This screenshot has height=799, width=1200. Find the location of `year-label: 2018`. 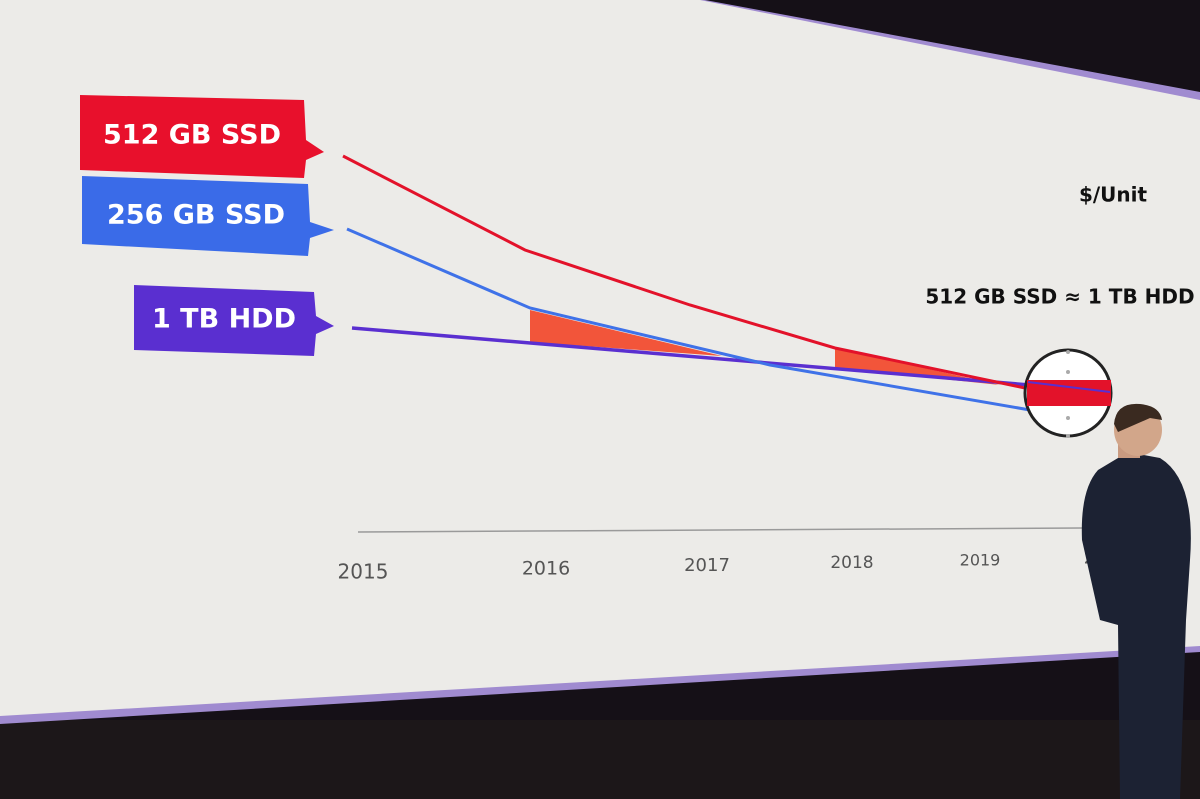

year-label: 2018 is located at coordinates (851, 563).